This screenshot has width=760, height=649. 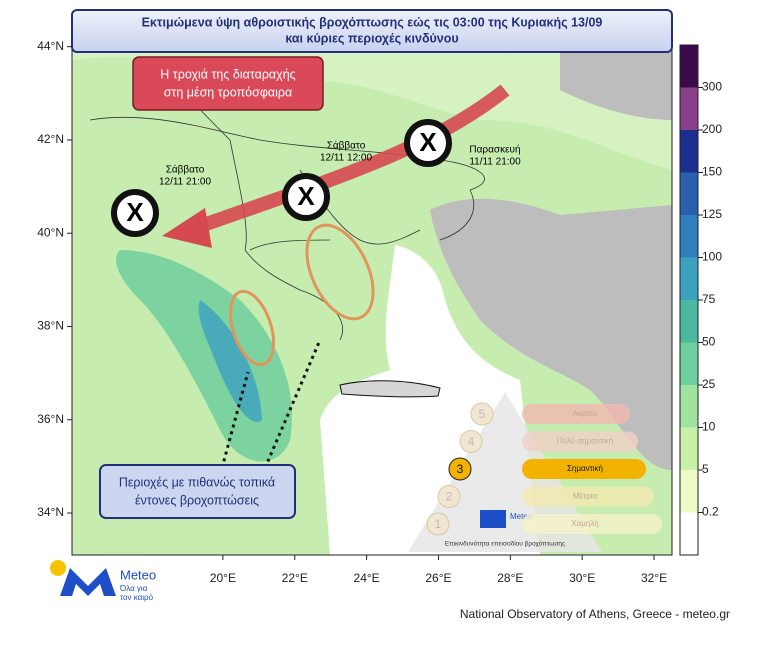 What do you see at coordinates (585, 441) in the screenshot?
I see `risk-level-label: Πολύ σημαντική` at bounding box center [585, 441].